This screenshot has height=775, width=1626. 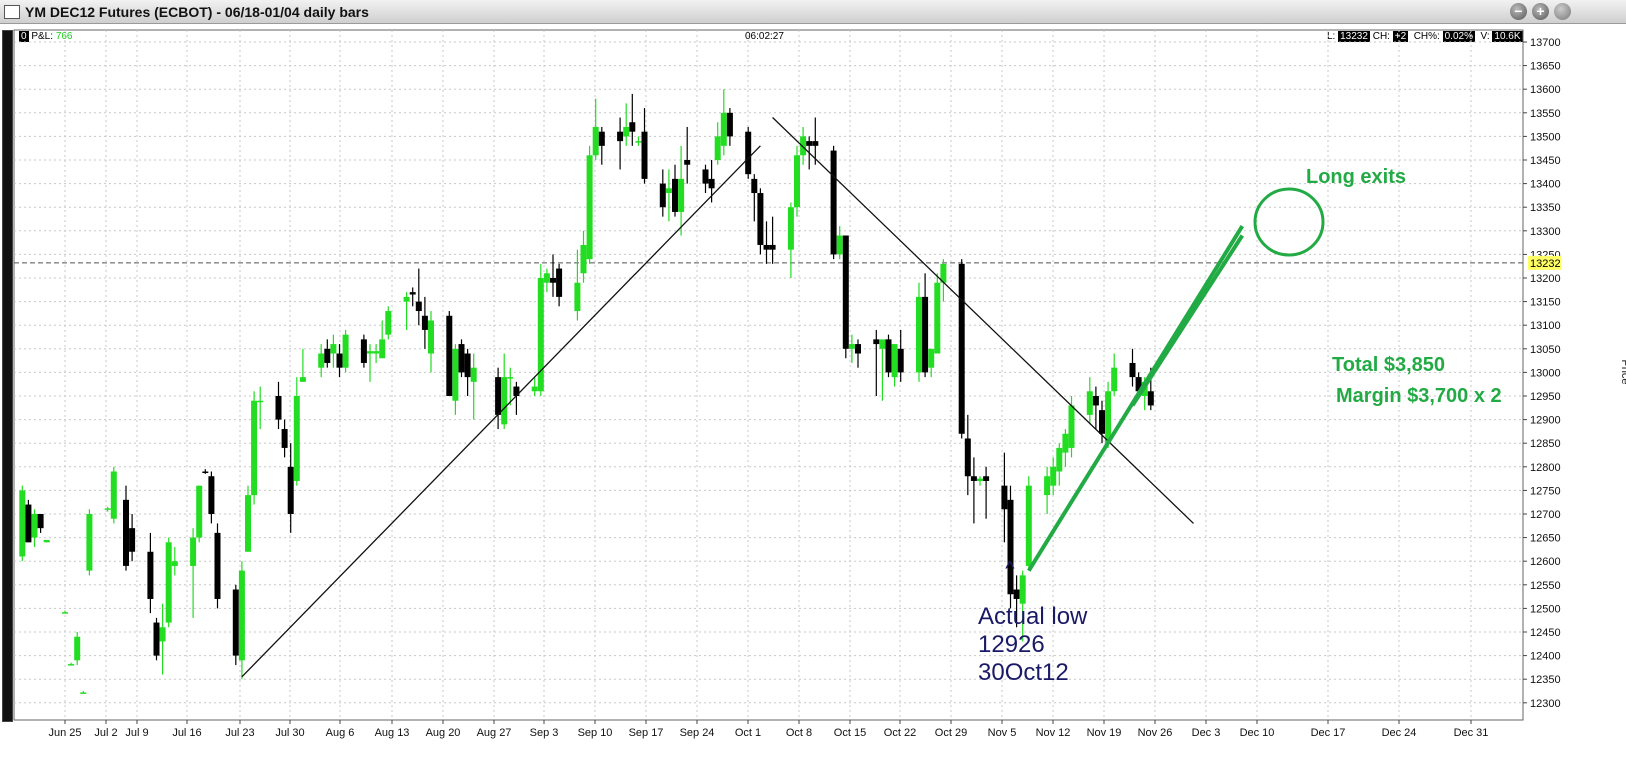 I want to click on minimize-button: −, so click(x=1518, y=11).